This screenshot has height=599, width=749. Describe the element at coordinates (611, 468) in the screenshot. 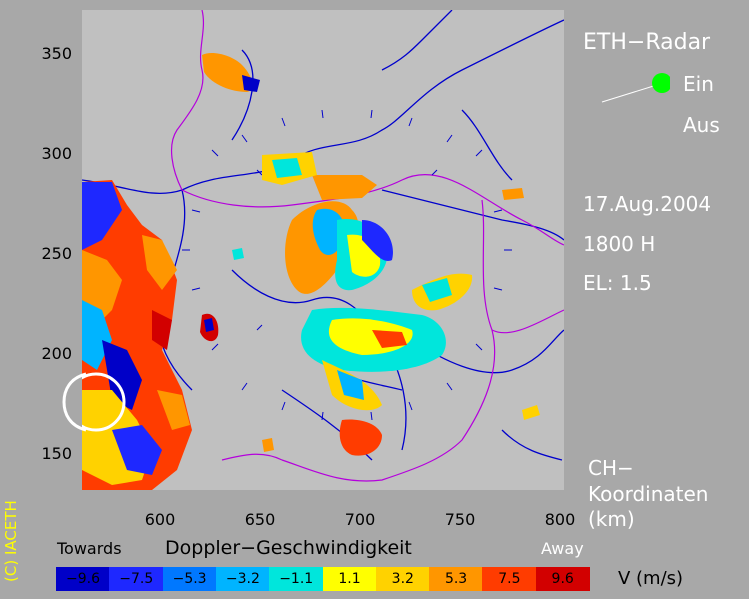

I see `coord-label-line1: CH−` at that location.